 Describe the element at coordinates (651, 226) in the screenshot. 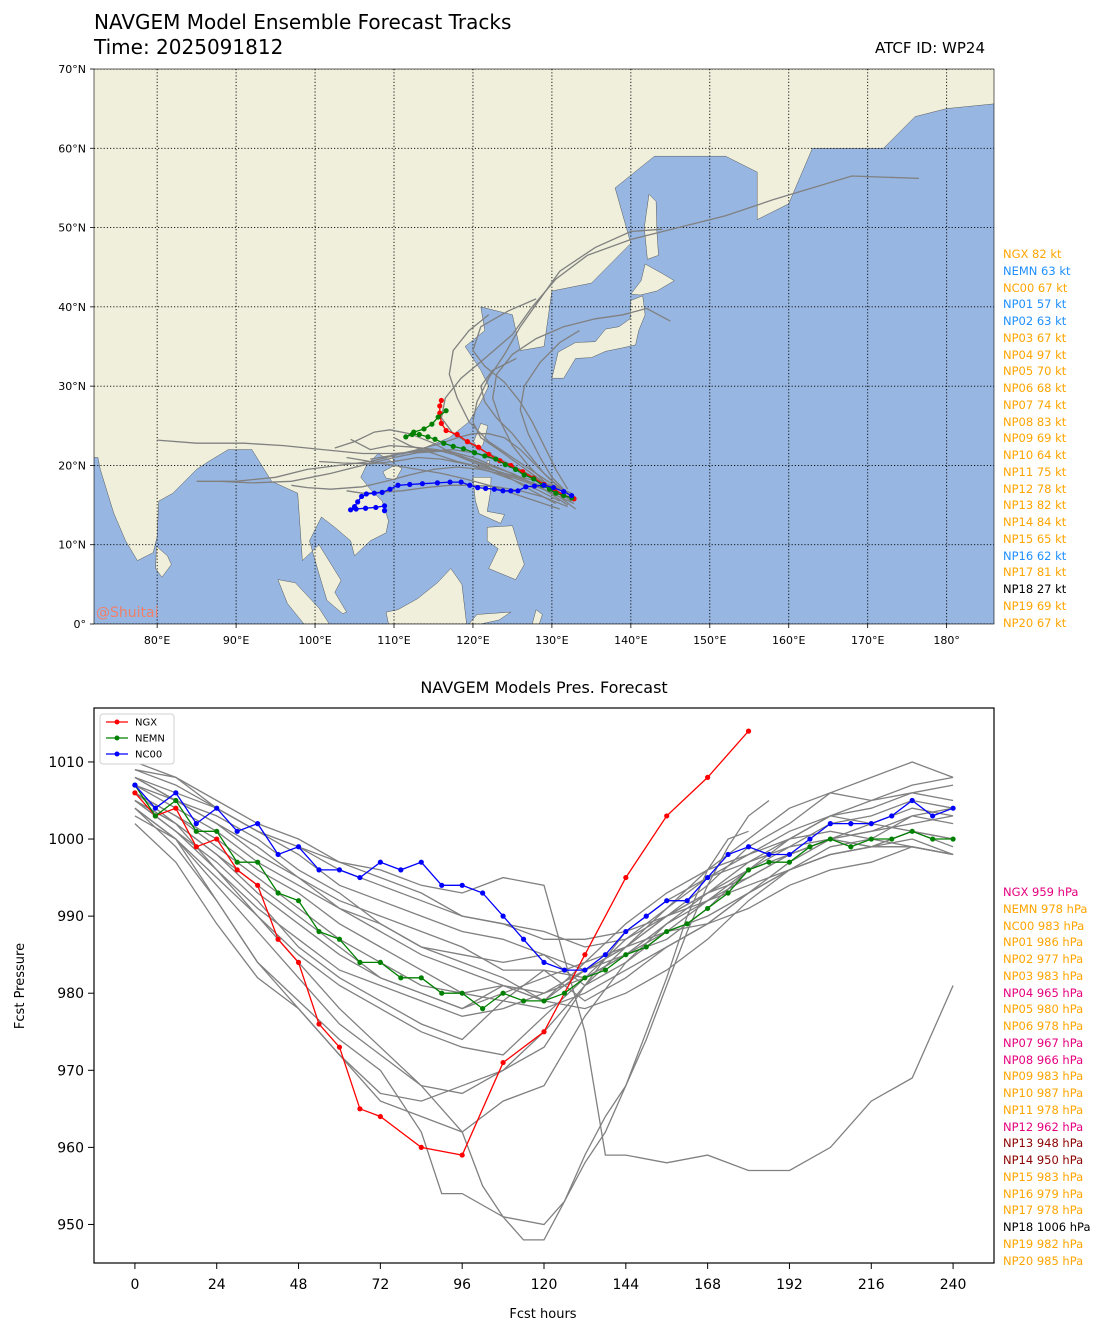

I see `land-sakhalin` at that location.